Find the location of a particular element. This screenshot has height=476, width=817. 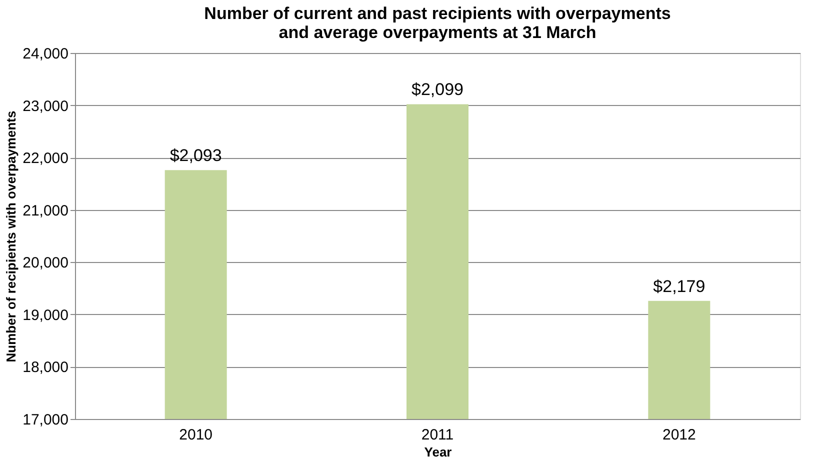

annotation: $2,093 is located at coordinates (196, 156).